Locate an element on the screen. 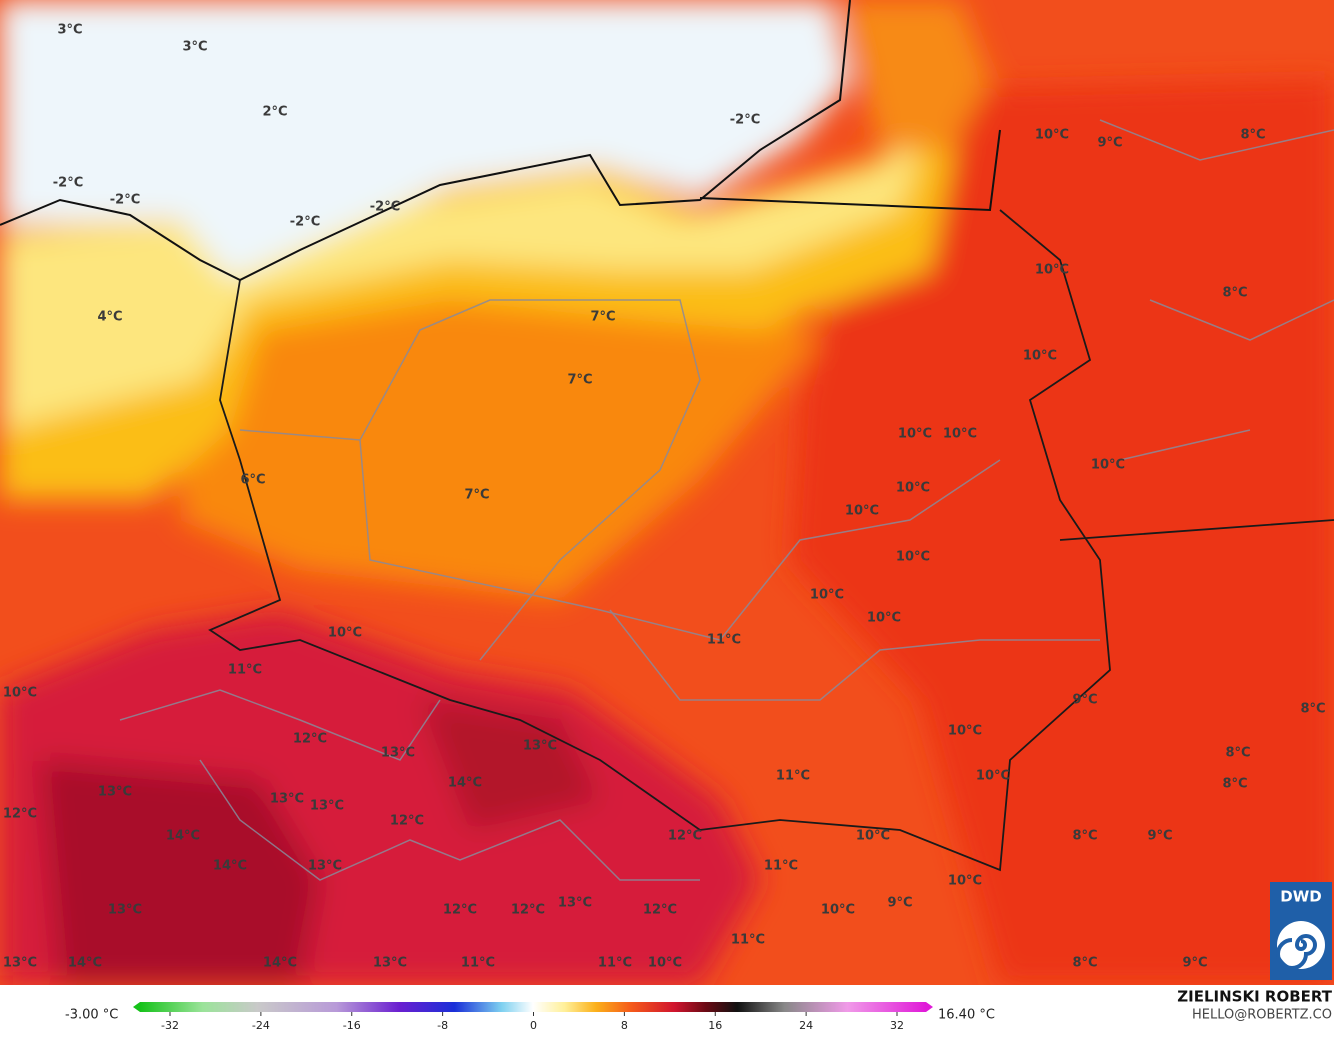 This screenshot has height=1039, width=1334. colorbar-tick-label: 16 is located at coordinates (715, 1025).